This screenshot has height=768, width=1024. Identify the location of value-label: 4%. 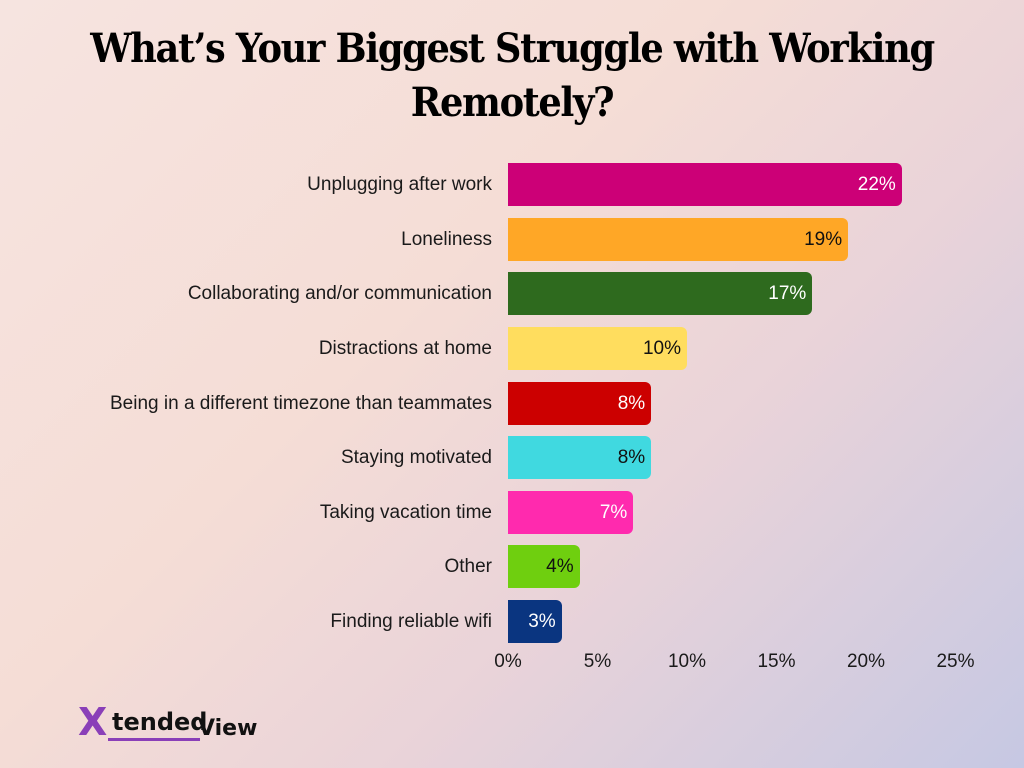
(560, 566).